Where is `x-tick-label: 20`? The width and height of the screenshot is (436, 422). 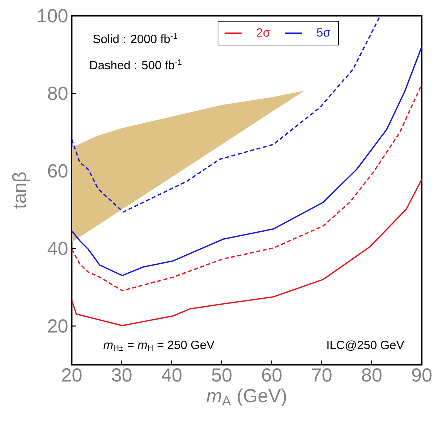 x-tick-label: 20 is located at coordinates (72, 375).